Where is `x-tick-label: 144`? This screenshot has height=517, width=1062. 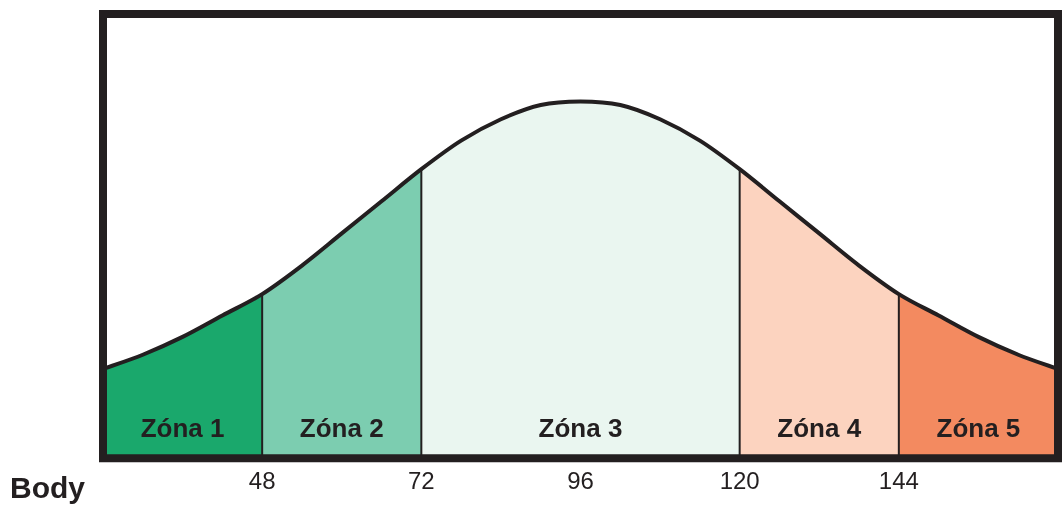 x-tick-label: 144 is located at coordinates (898, 481).